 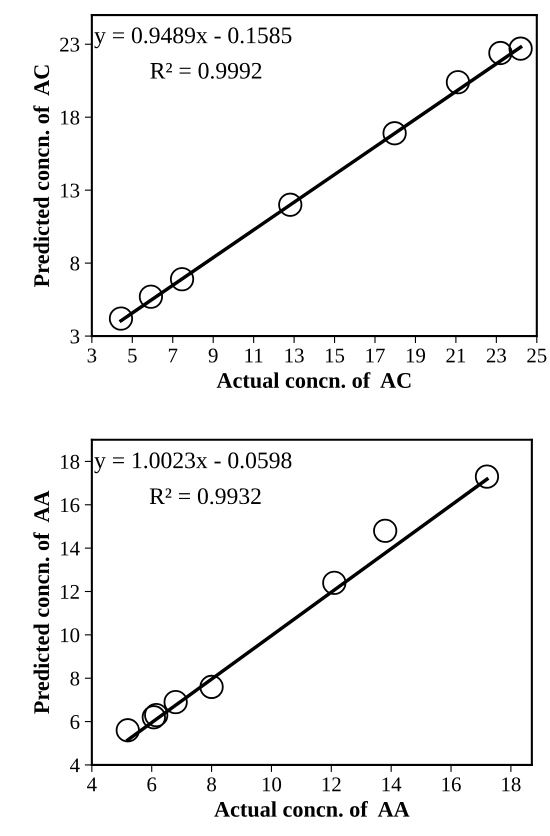 I want to click on x-tick-label: 17, so click(x=375, y=355).